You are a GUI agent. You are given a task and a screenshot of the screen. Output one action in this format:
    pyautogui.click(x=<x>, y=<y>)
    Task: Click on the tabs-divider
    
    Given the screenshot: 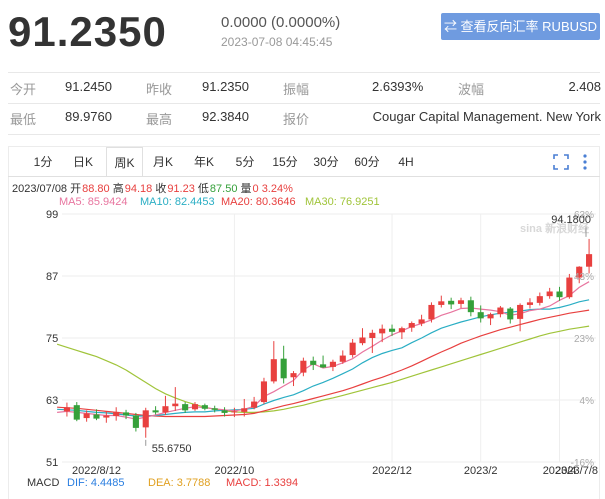 What is the action you would take?
    pyautogui.click(x=304, y=176)
    